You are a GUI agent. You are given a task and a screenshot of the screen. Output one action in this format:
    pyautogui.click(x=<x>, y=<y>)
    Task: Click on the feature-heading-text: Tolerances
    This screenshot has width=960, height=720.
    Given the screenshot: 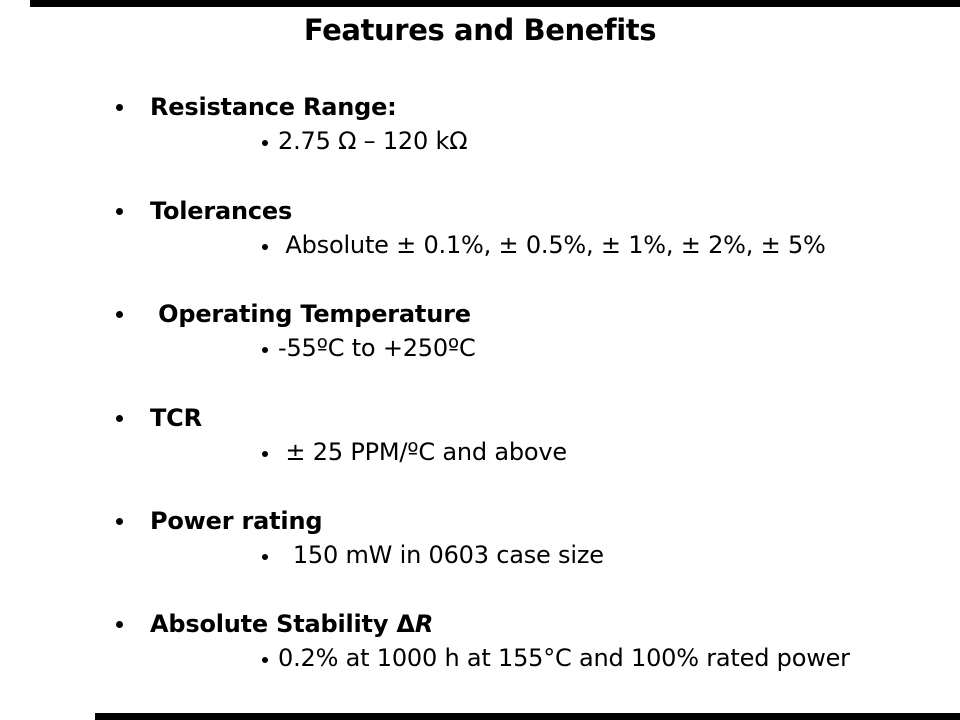 What is the action you would take?
    pyautogui.click(x=221, y=211)
    